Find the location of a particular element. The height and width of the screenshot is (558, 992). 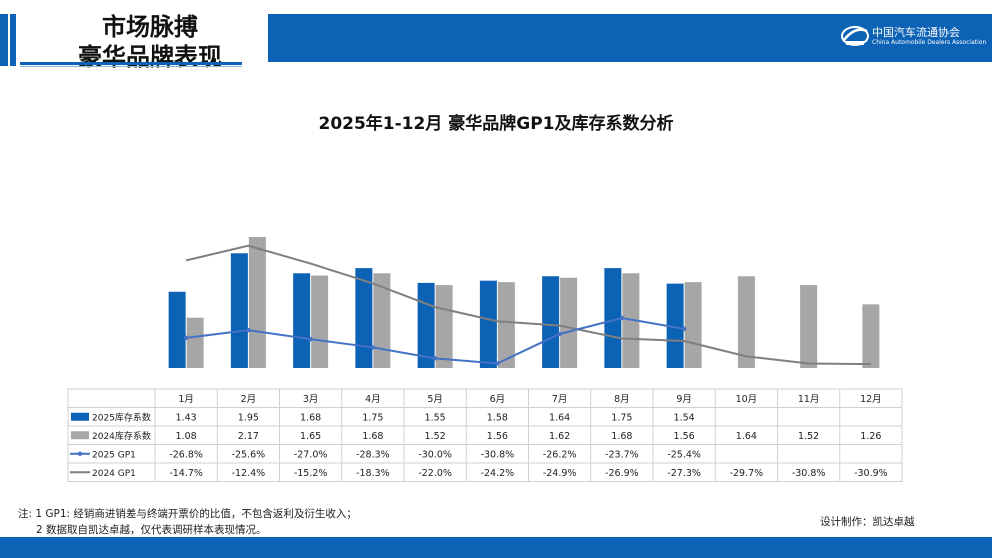

legend-2025-gp1-label: 2025 GP1 is located at coordinates (114, 455).